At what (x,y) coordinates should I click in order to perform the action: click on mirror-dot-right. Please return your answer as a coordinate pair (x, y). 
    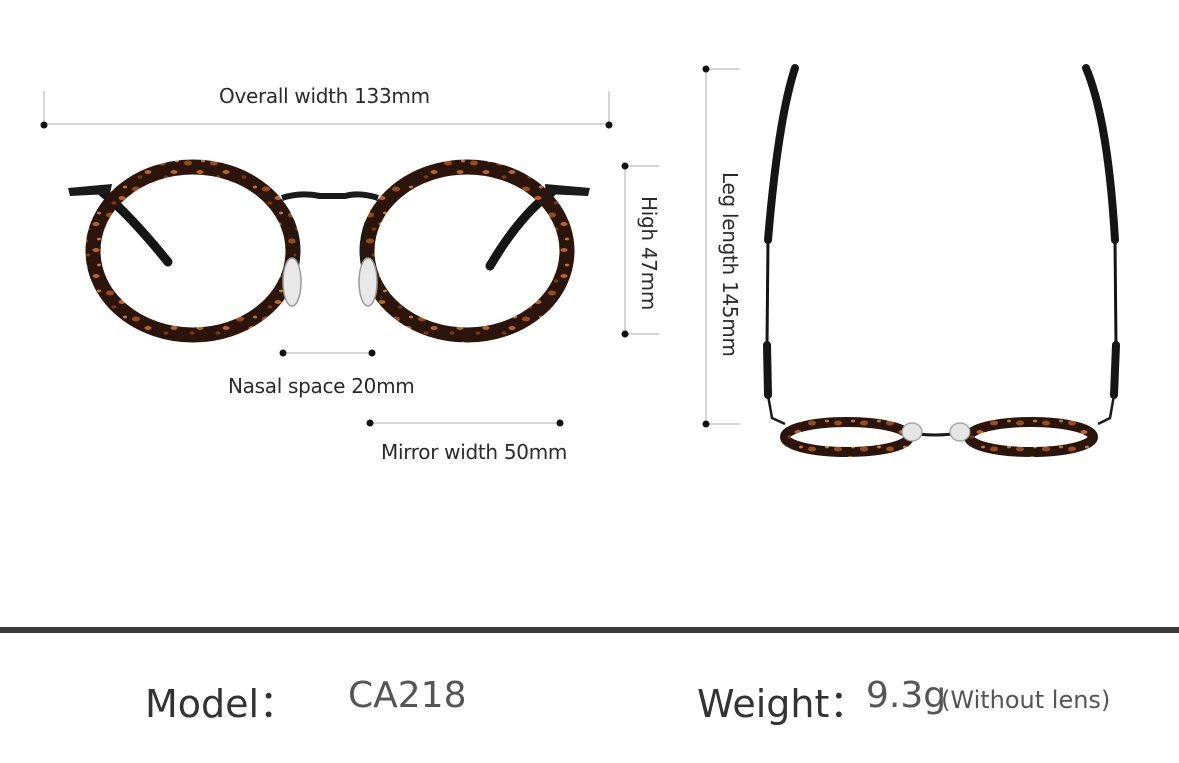
    Looking at the image, I should click on (560, 423).